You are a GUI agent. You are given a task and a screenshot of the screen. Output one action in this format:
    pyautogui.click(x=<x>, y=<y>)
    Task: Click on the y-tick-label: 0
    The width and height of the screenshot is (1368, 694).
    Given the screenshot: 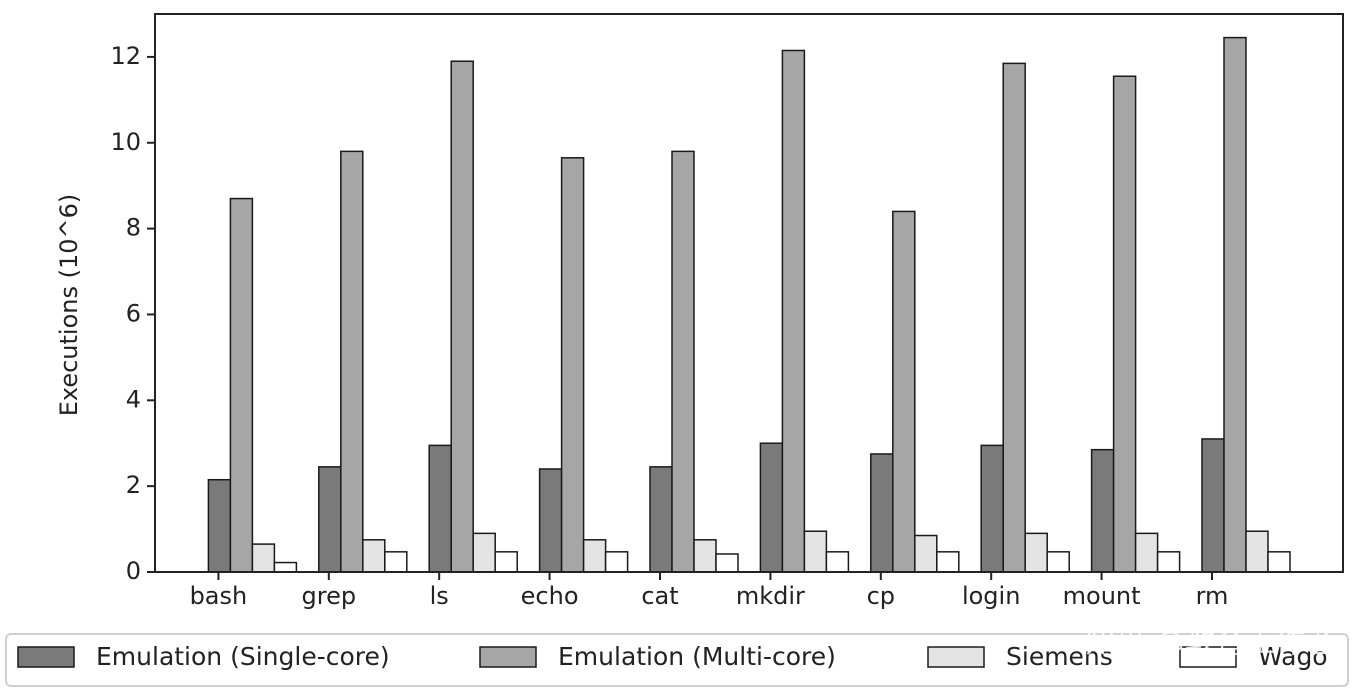 What is the action you would take?
    pyautogui.click(x=133, y=571)
    